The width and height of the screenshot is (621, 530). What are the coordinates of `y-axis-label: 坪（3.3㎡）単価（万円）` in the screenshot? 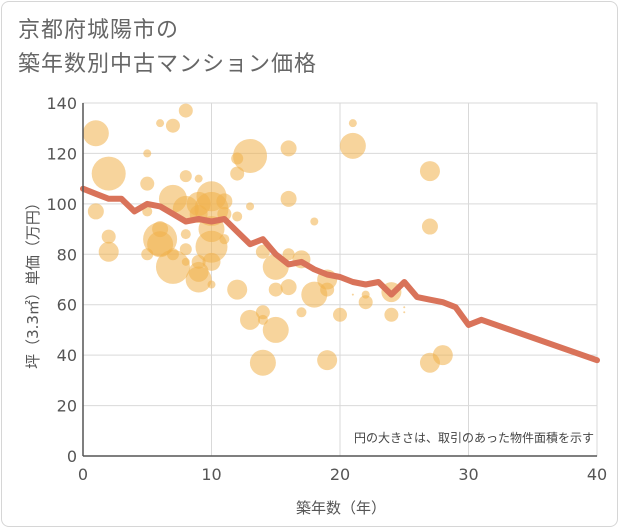 It's located at (33, 282).